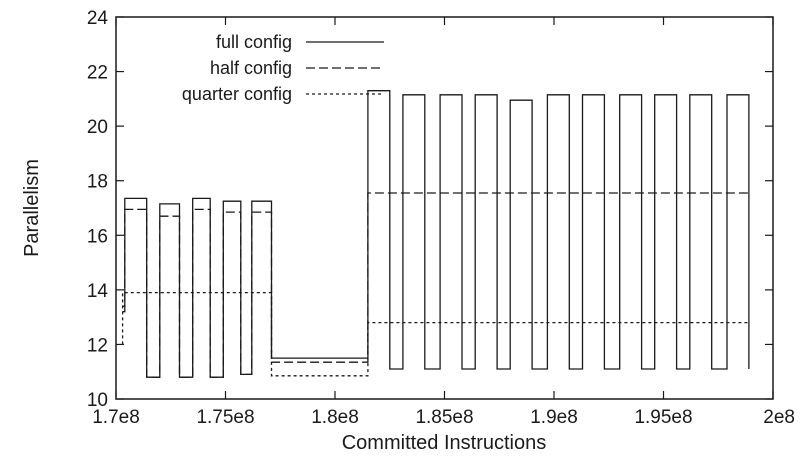 This screenshot has width=801, height=458. I want to click on legend-label-full-config: full config, so click(254, 42).